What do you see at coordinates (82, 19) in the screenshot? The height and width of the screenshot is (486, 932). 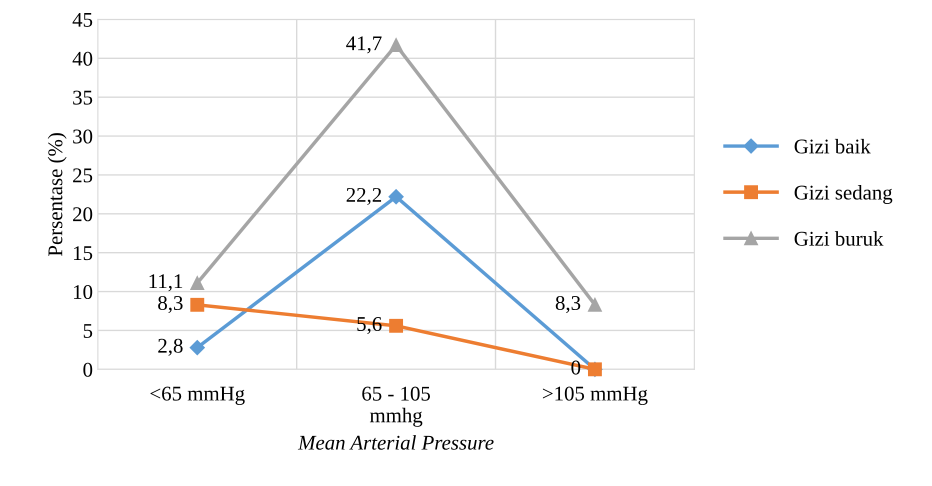 I see `y-tick-label: 45` at bounding box center [82, 19].